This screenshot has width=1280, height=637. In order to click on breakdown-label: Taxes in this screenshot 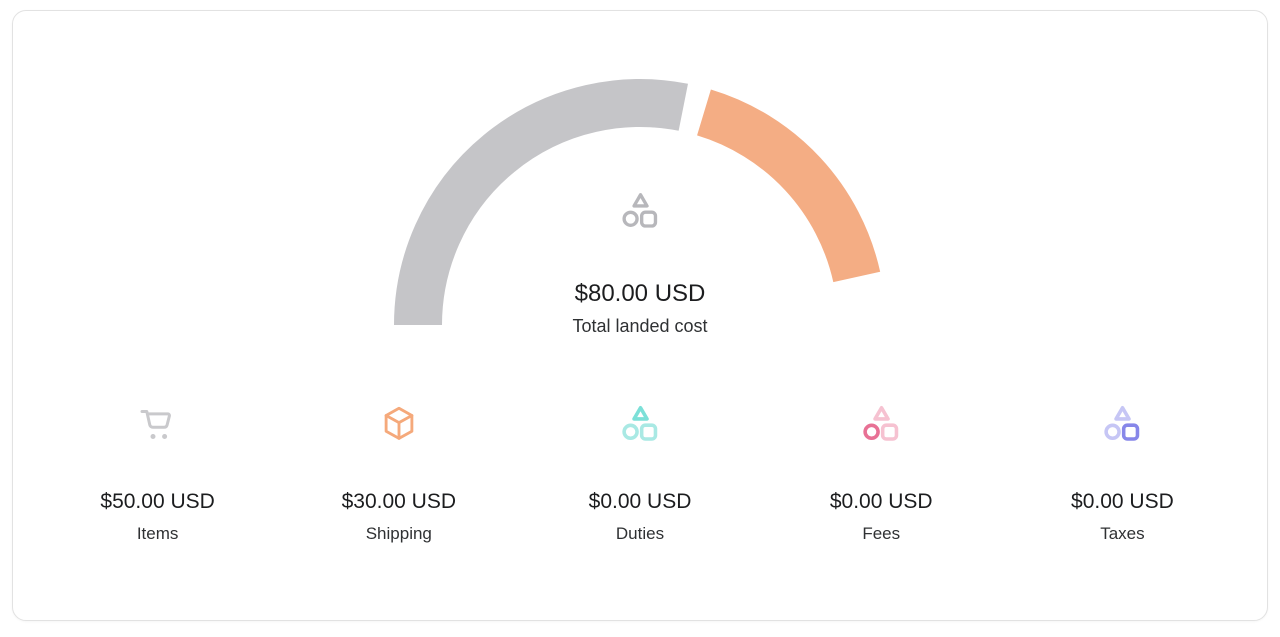, I will do `click(1122, 533)`.